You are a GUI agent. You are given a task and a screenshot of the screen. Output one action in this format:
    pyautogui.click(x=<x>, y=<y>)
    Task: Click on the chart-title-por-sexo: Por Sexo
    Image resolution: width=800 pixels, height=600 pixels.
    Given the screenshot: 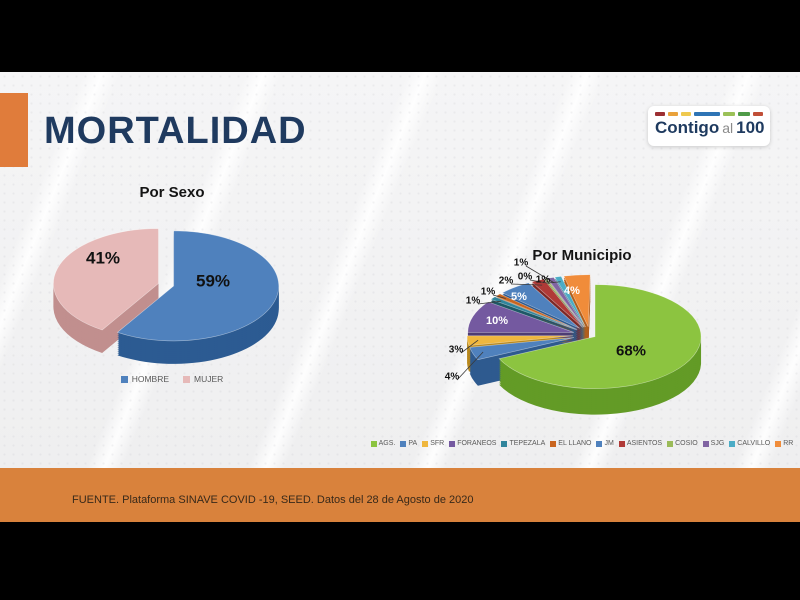 What is the action you would take?
    pyautogui.click(x=172, y=192)
    